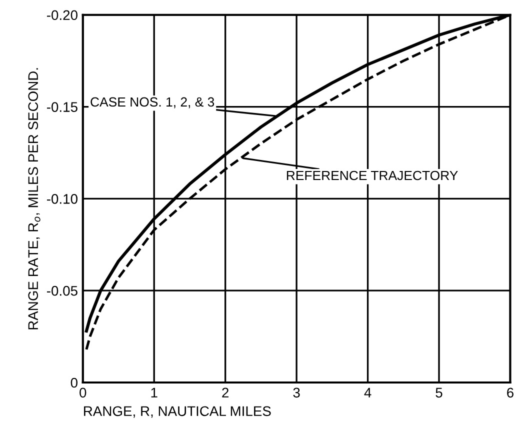 Image resolution: width=518 pixels, height=425 pixels. Describe the element at coordinates (296, 393) in the screenshot. I see `x-tick-label: 3` at that location.